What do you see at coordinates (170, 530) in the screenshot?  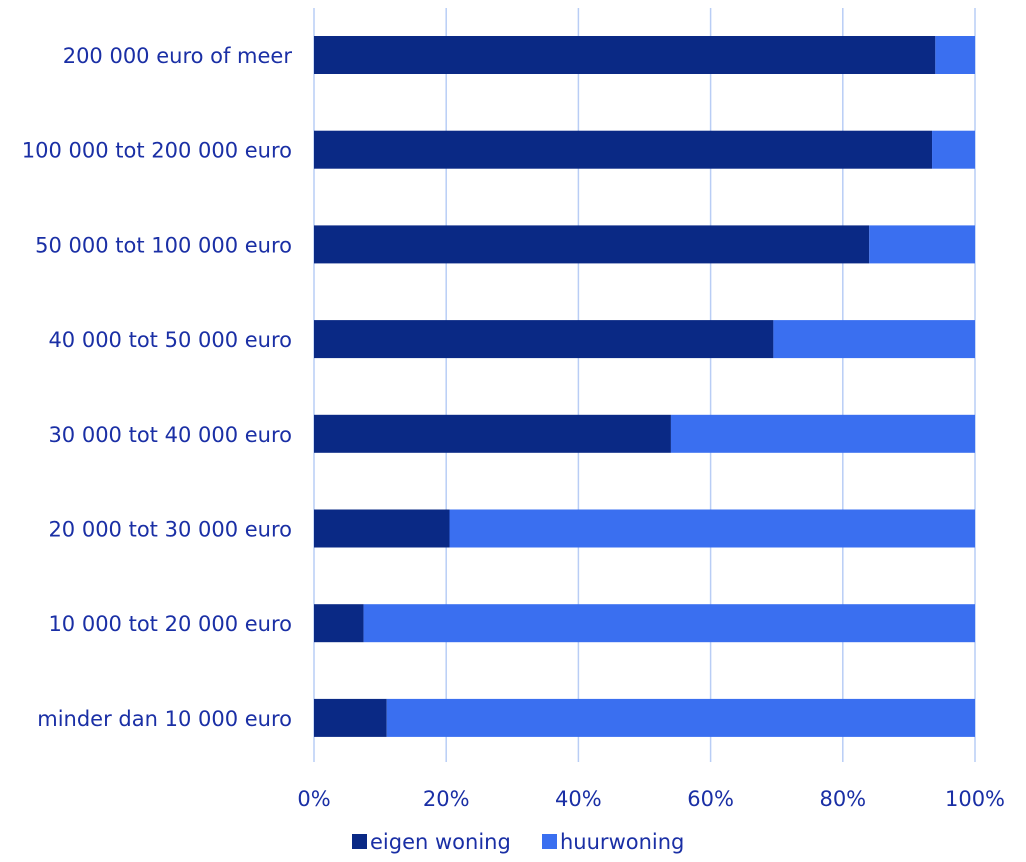 I see `category-label: 20 000 tot 30 000 euro` at bounding box center [170, 530].